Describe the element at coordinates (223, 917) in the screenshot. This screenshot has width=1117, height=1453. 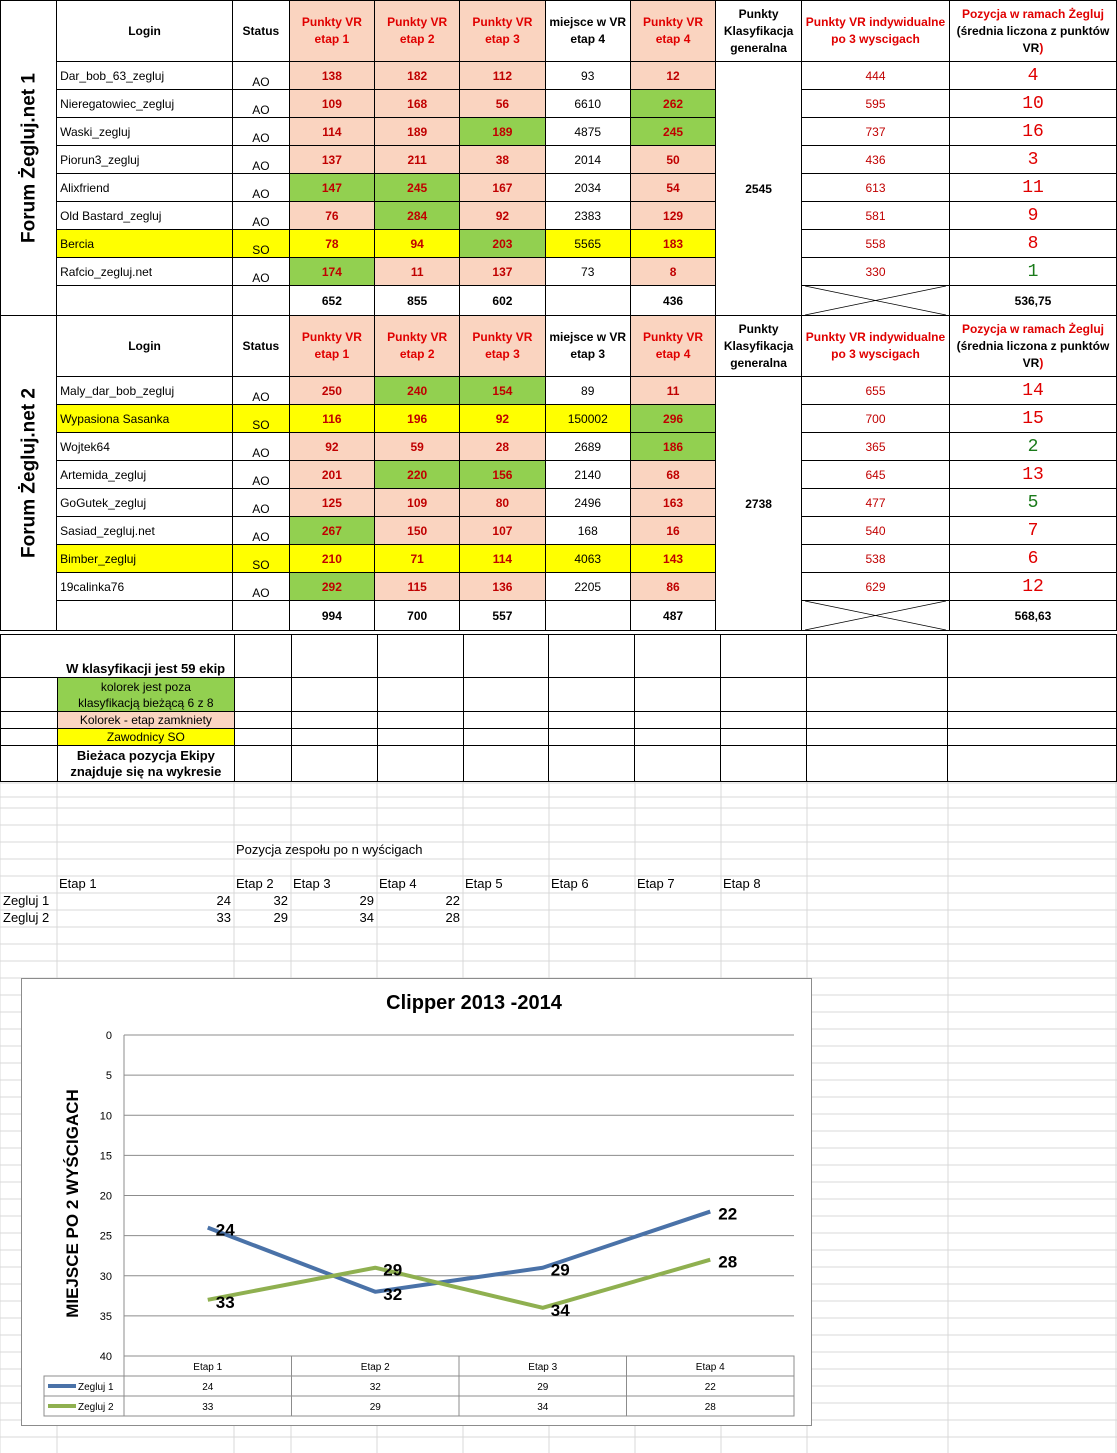
I see `summary-value: 33` at that location.